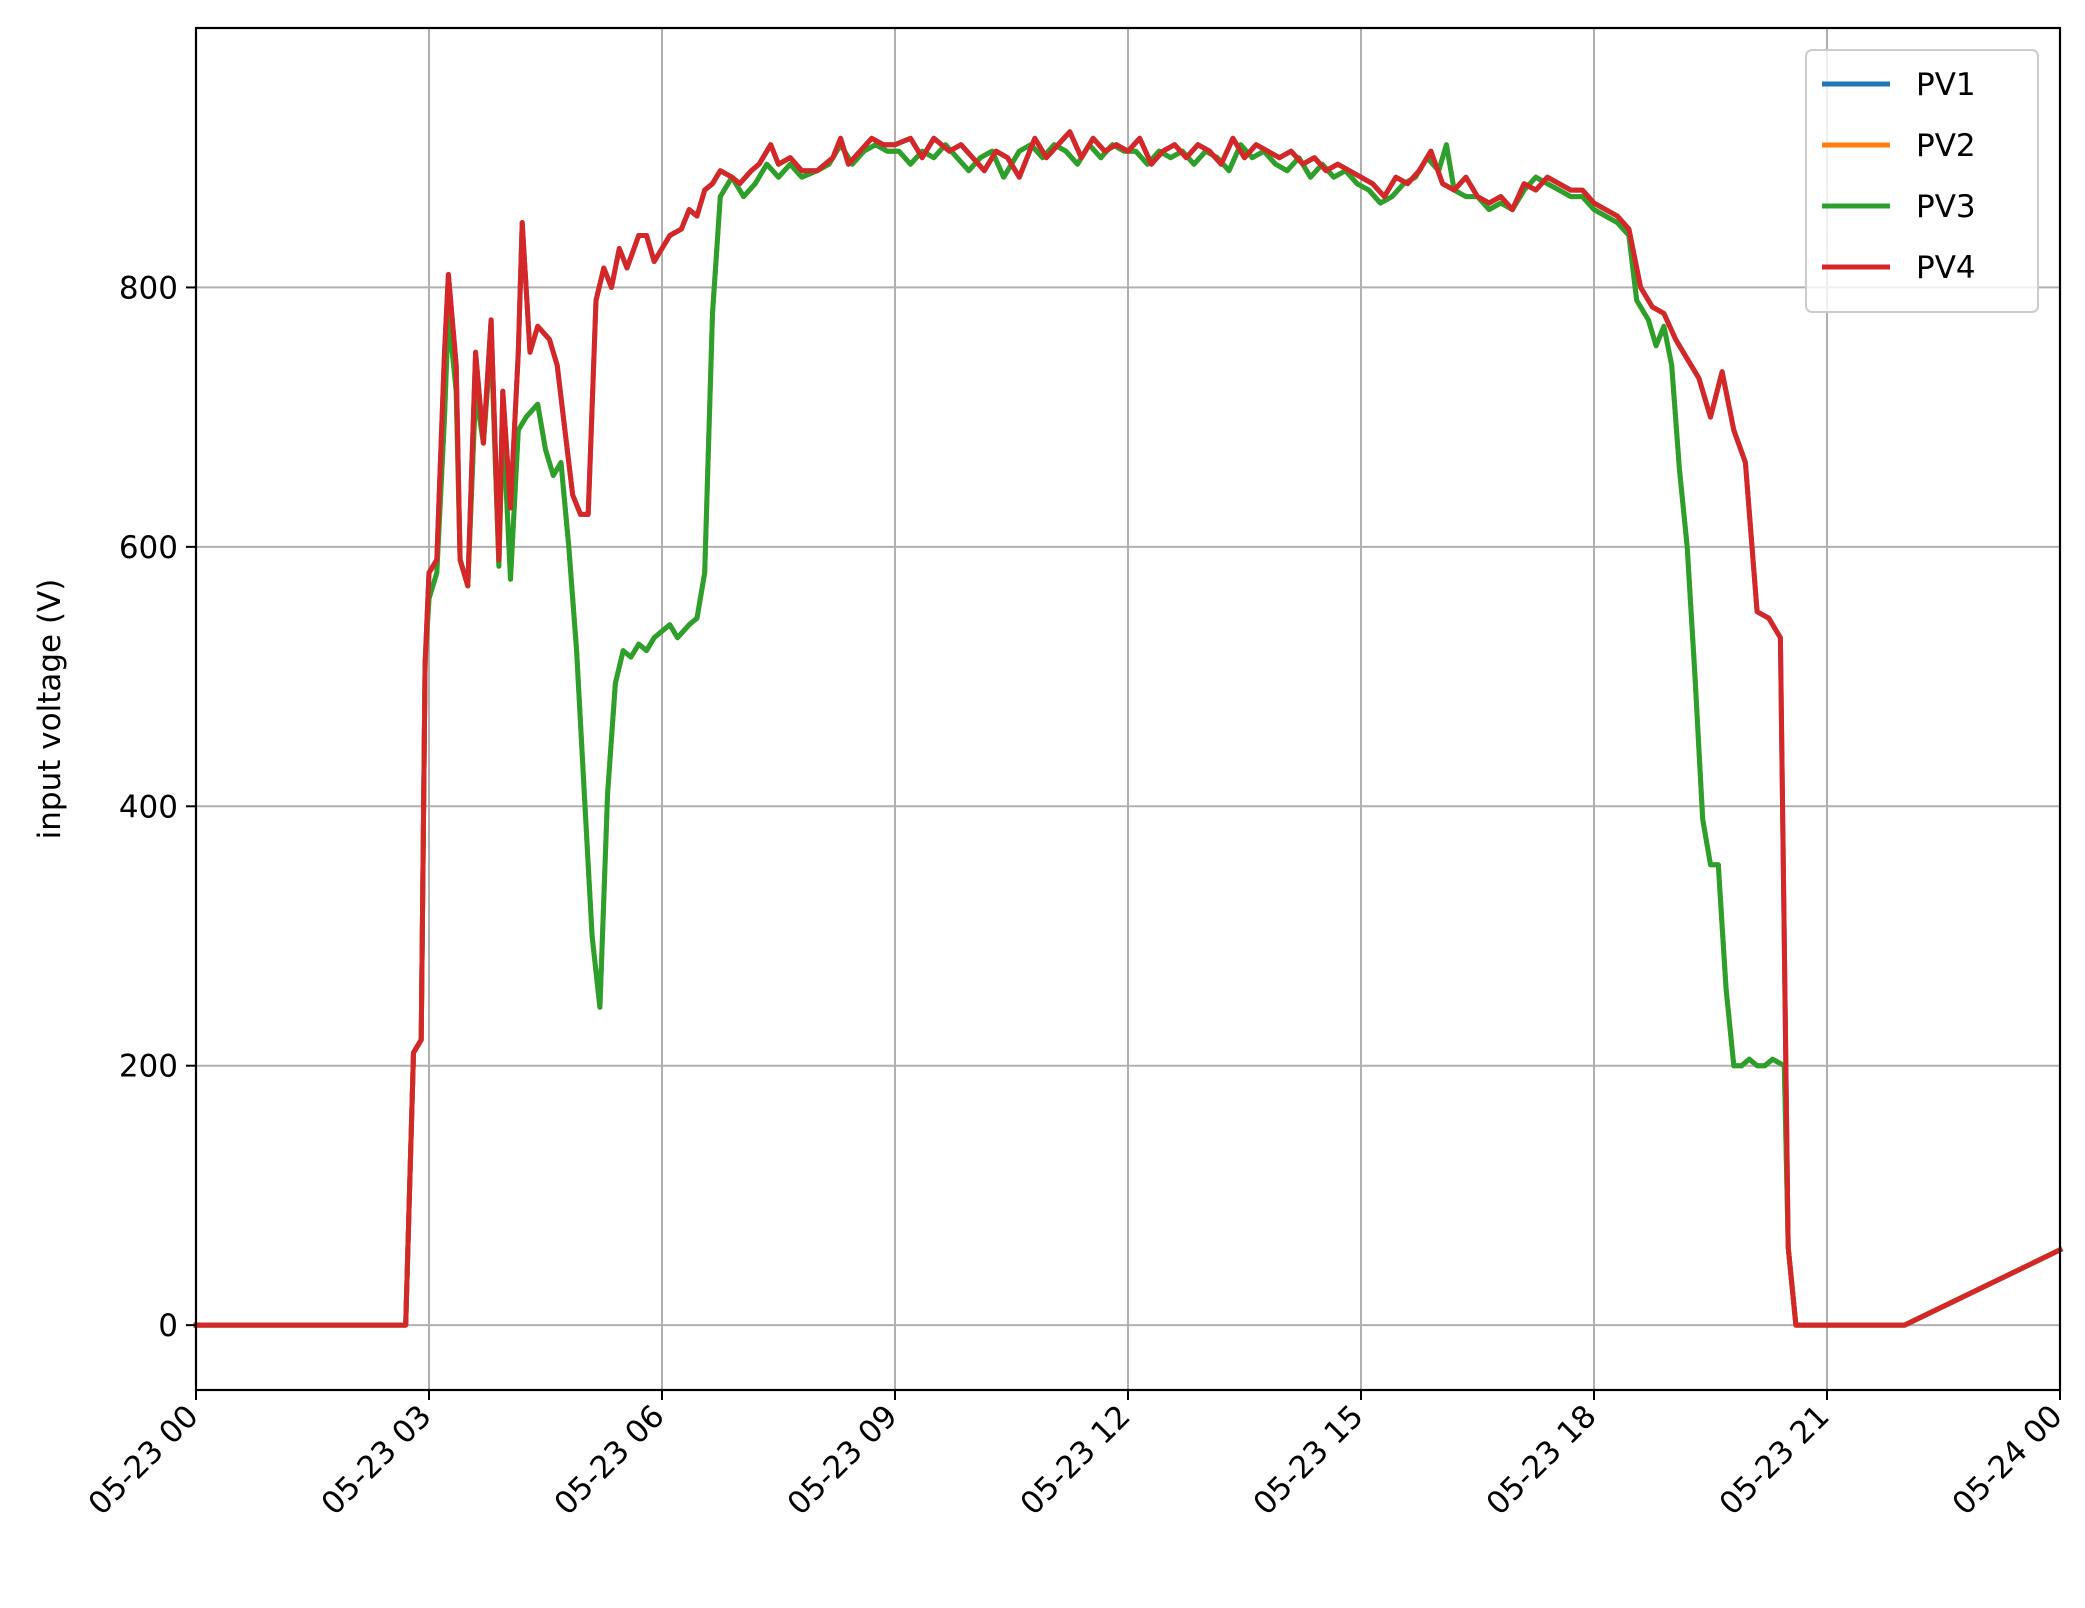 The width and height of the screenshot is (2085, 1608). Describe the element at coordinates (1899, 176) in the screenshot. I see `legend-items: PV1 PV2 PV3 PV4` at that location.